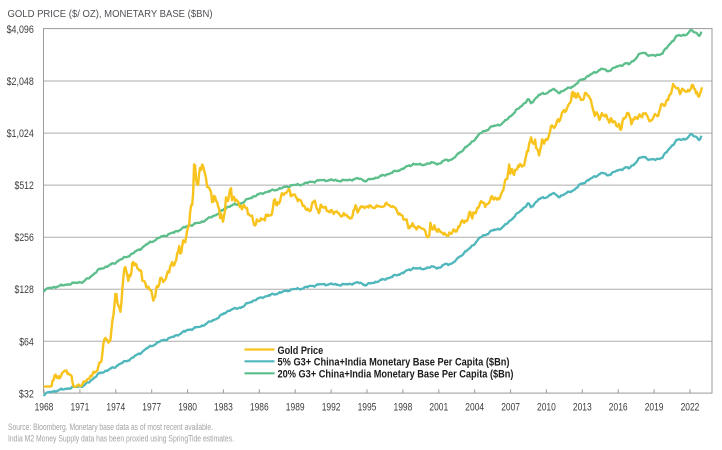  What do you see at coordinates (510, 408) in the screenshot?
I see `svg-text: 2007` at bounding box center [510, 408].